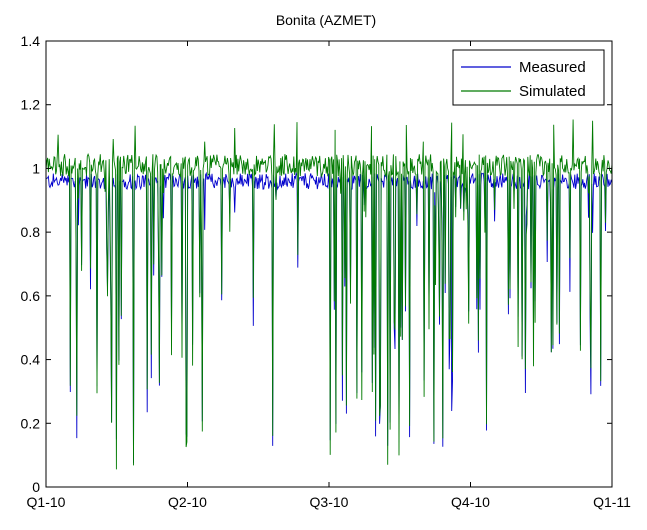 This screenshot has height=530, width=647. What do you see at coordinates (31, 360) in the screenshot?
I see `y-tick-label: 0.4` at bounding box center [31, 360].